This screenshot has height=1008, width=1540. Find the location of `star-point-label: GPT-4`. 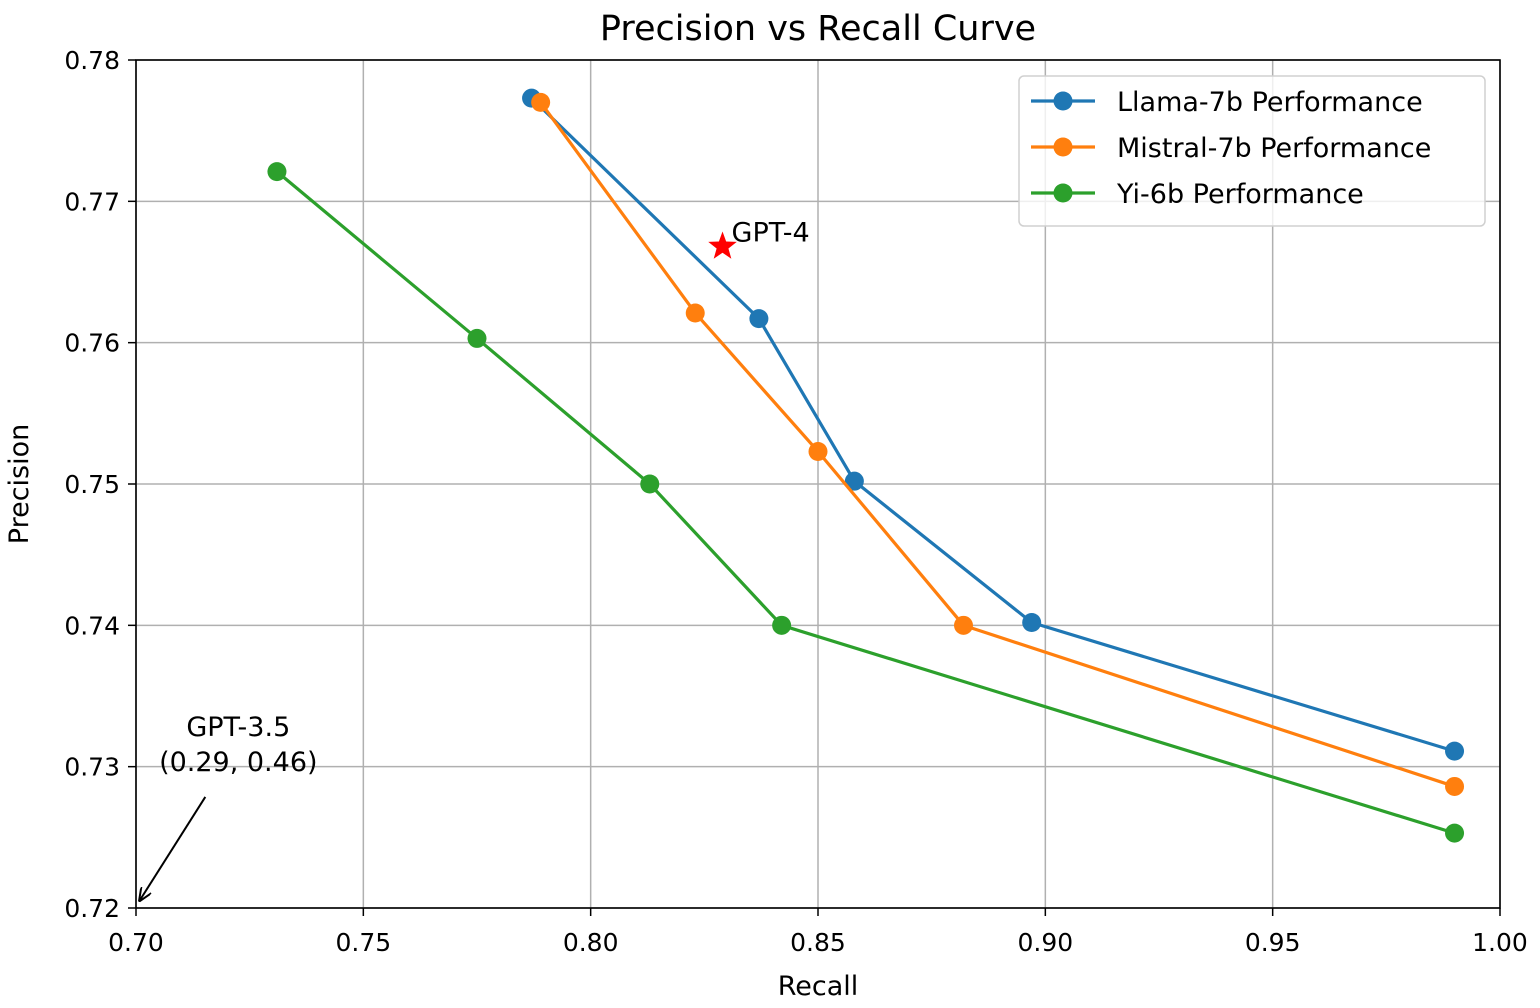

star-point-label: GPT-4 is located at coordinates (771, 233).